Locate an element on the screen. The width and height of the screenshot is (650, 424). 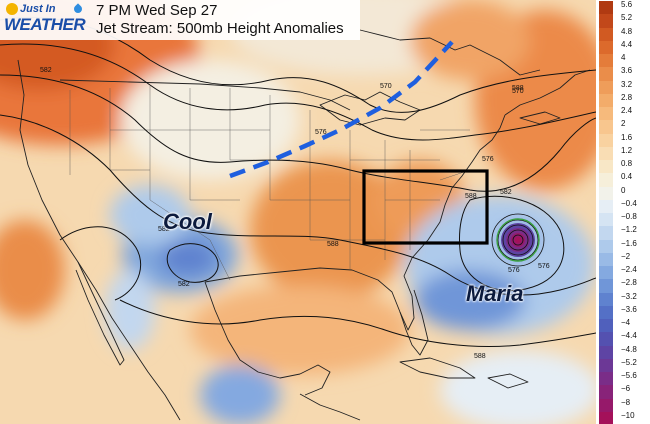
cool-label: Cool is located at coordinates (187, 221).